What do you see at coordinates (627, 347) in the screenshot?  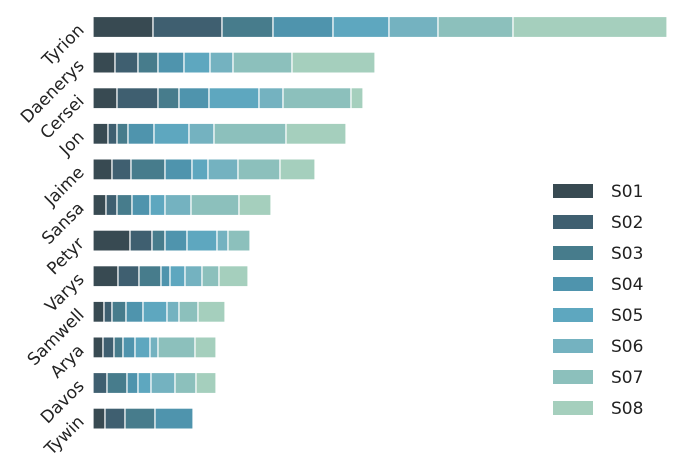 I see `legend-label: S06` at bounding box center [627, 347].